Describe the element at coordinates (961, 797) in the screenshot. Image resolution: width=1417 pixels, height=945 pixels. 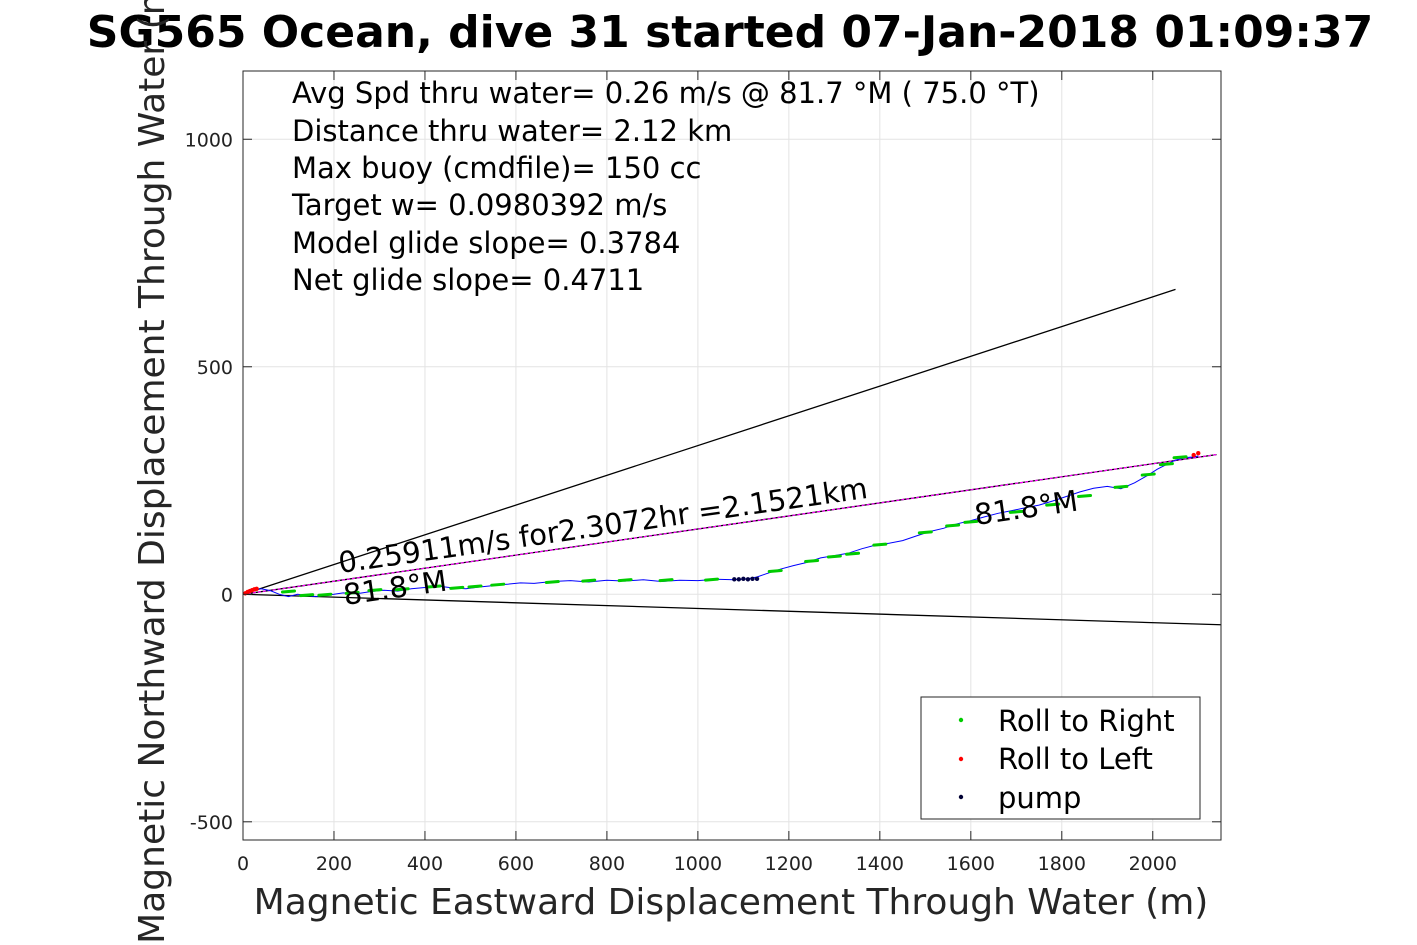
I see `legend-marker-pump` at that location.